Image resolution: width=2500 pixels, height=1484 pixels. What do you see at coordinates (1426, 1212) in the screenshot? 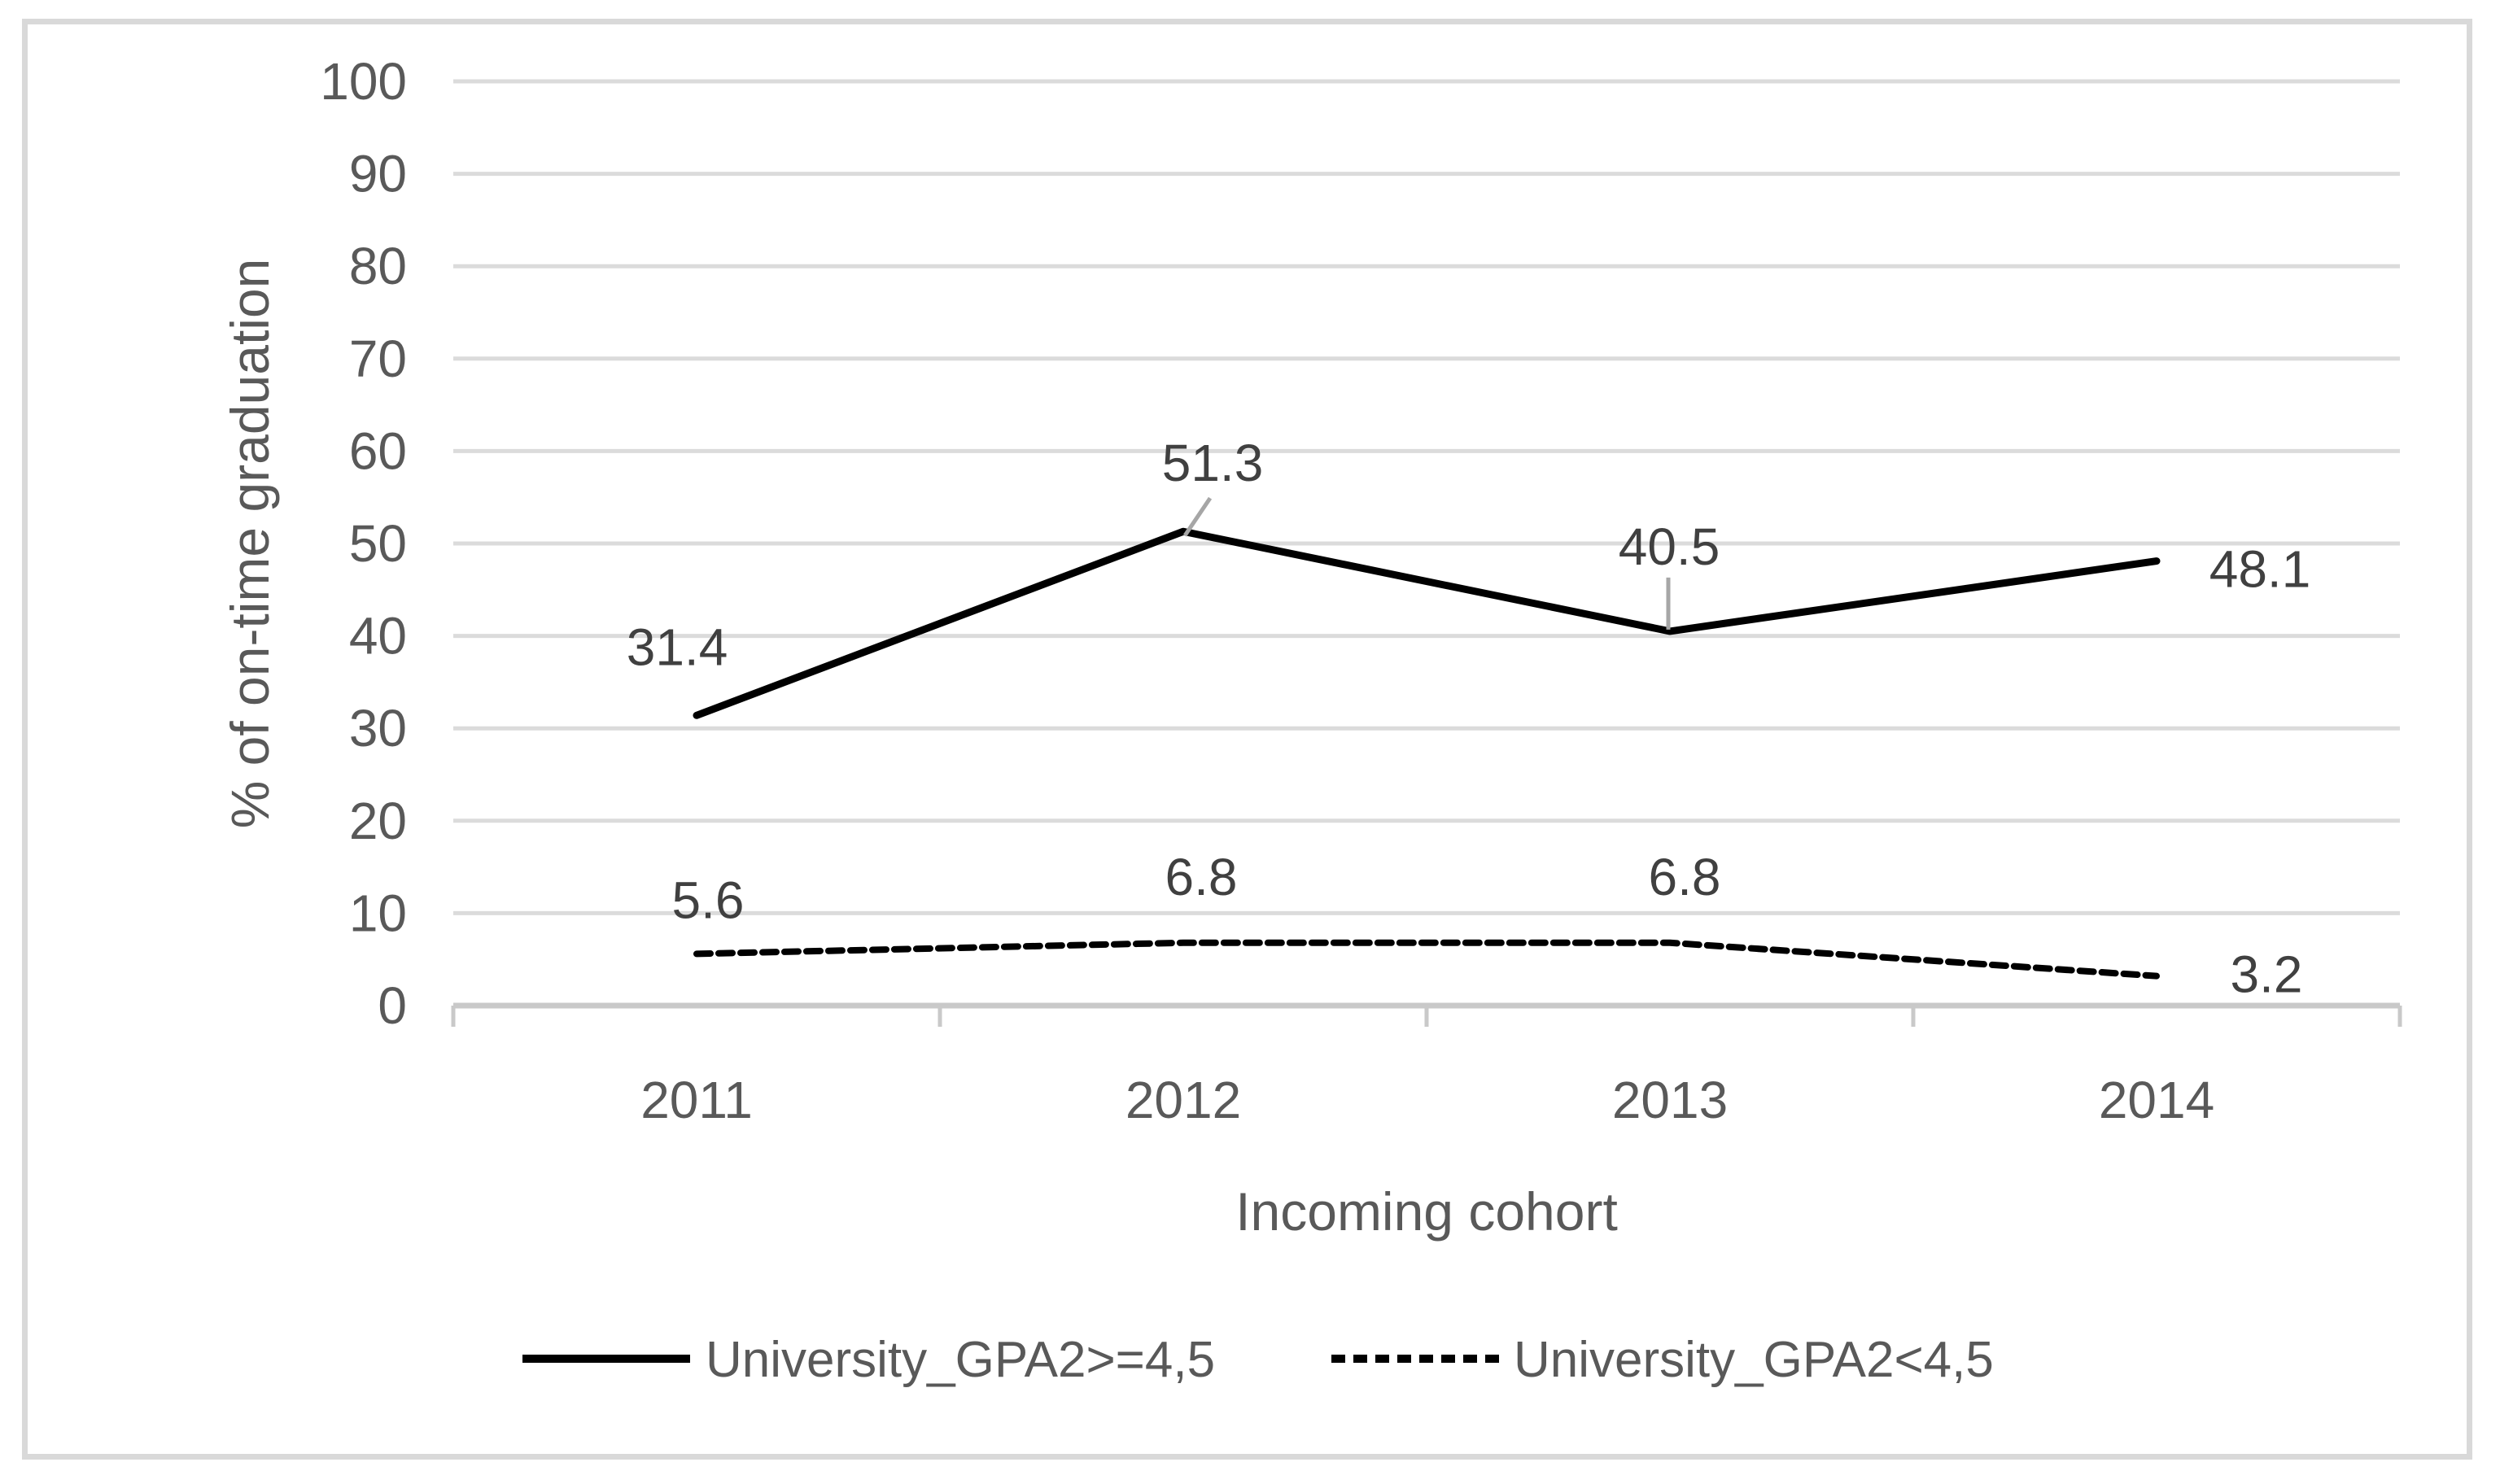
I see `x-axis-title: Incoming cohort` at bounding box center [1426, 1212].